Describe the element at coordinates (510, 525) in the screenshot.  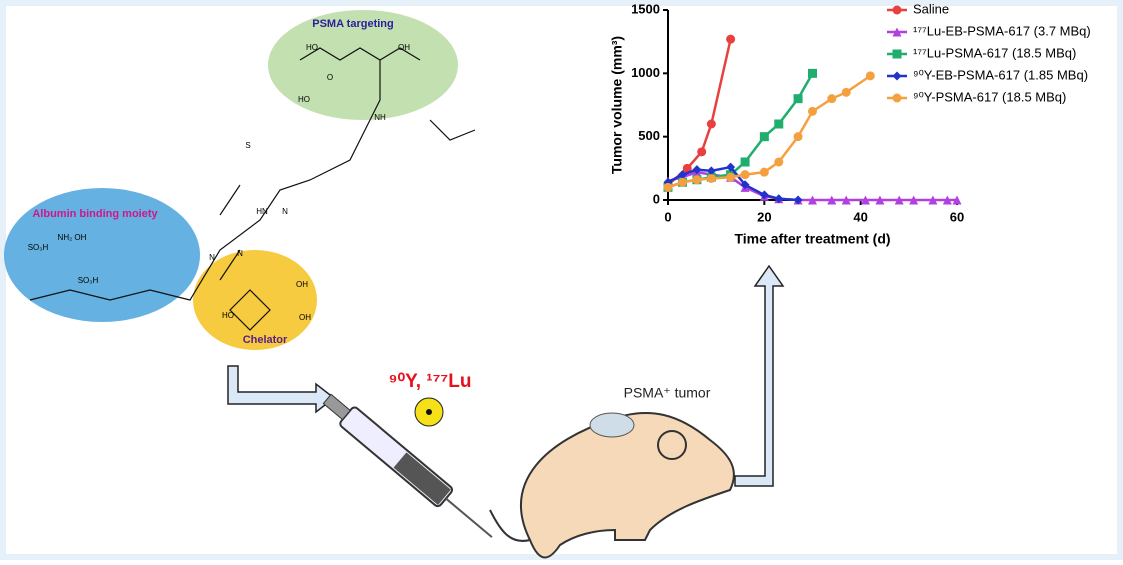
I see `mouse-tail` at that location.